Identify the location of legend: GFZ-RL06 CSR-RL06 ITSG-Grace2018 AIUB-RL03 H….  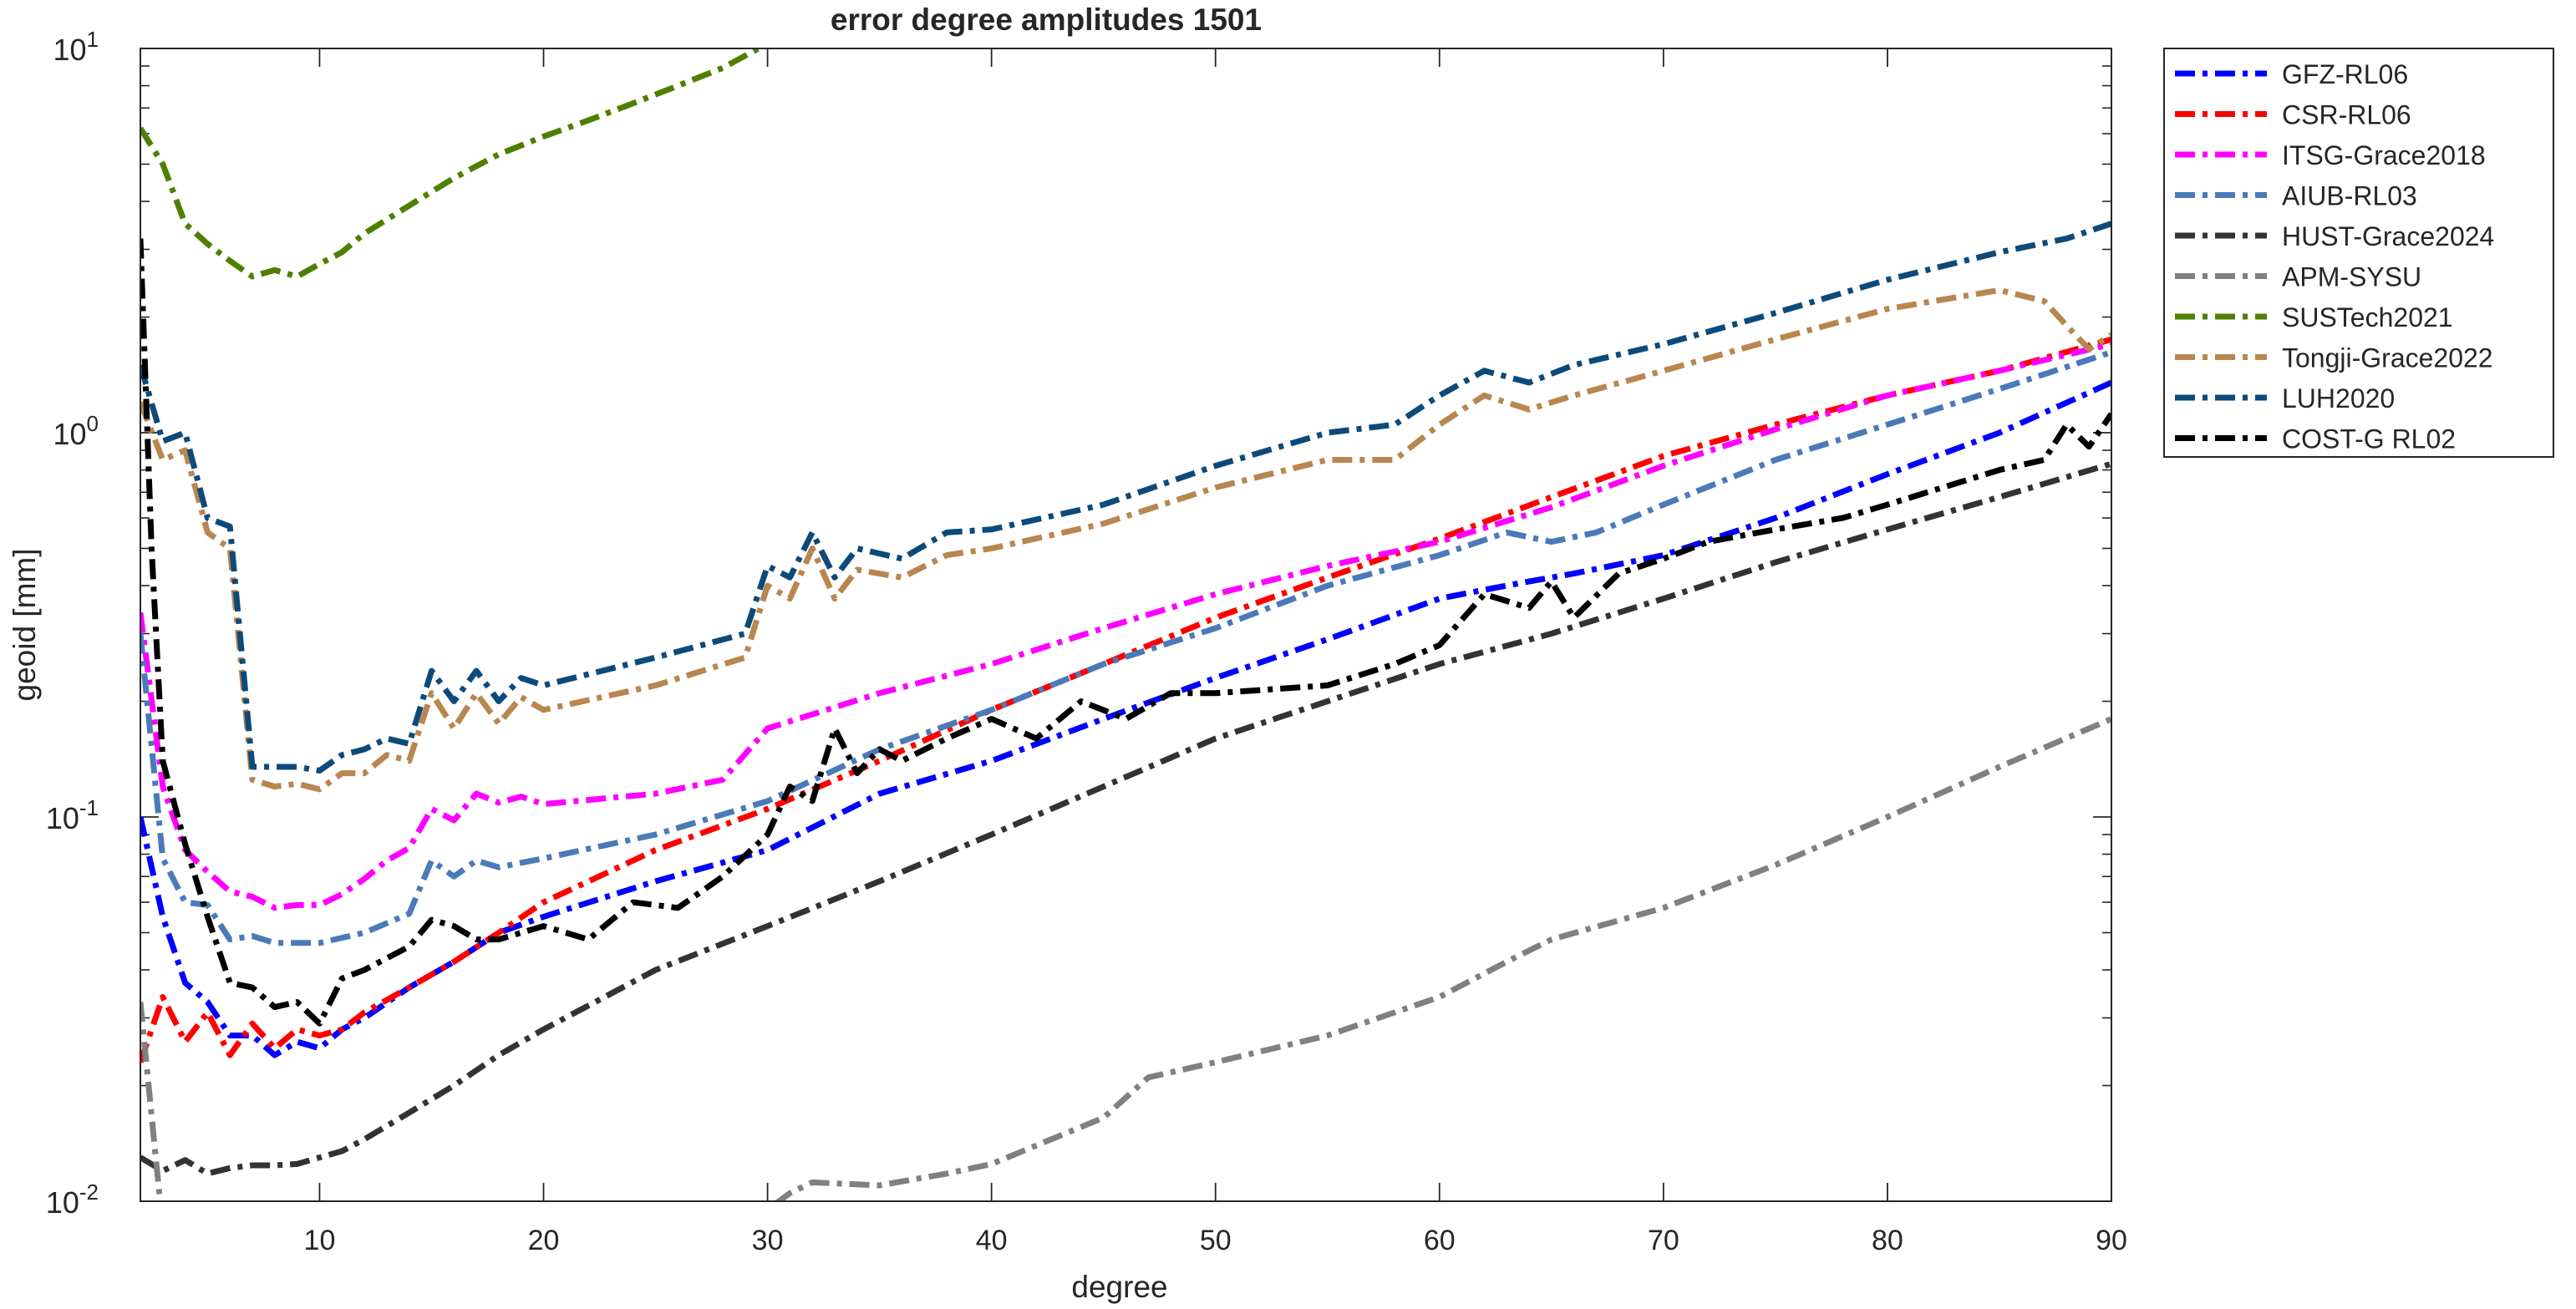
(2358, 253).